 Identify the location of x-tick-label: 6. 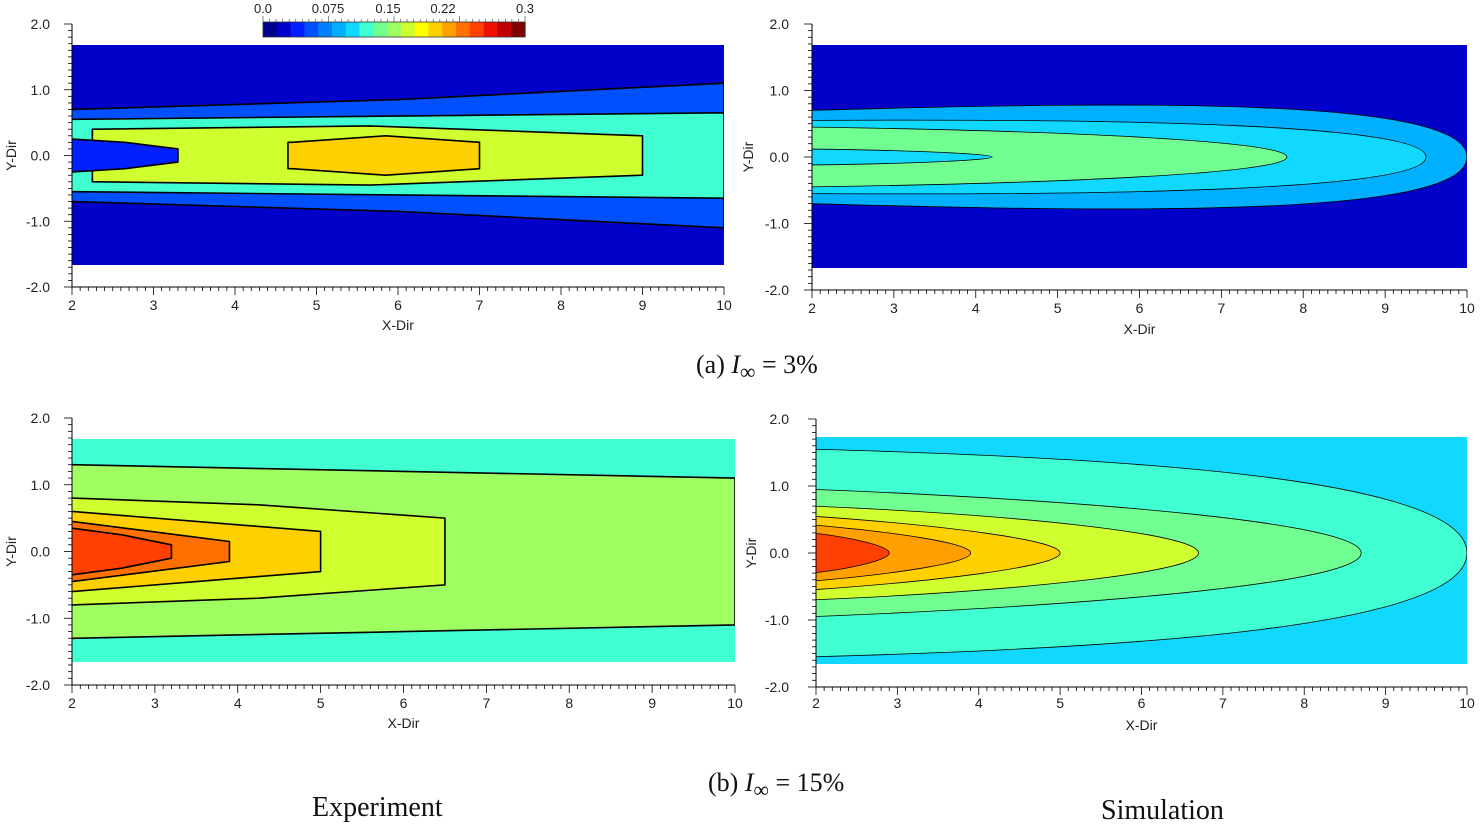
(398, 305).